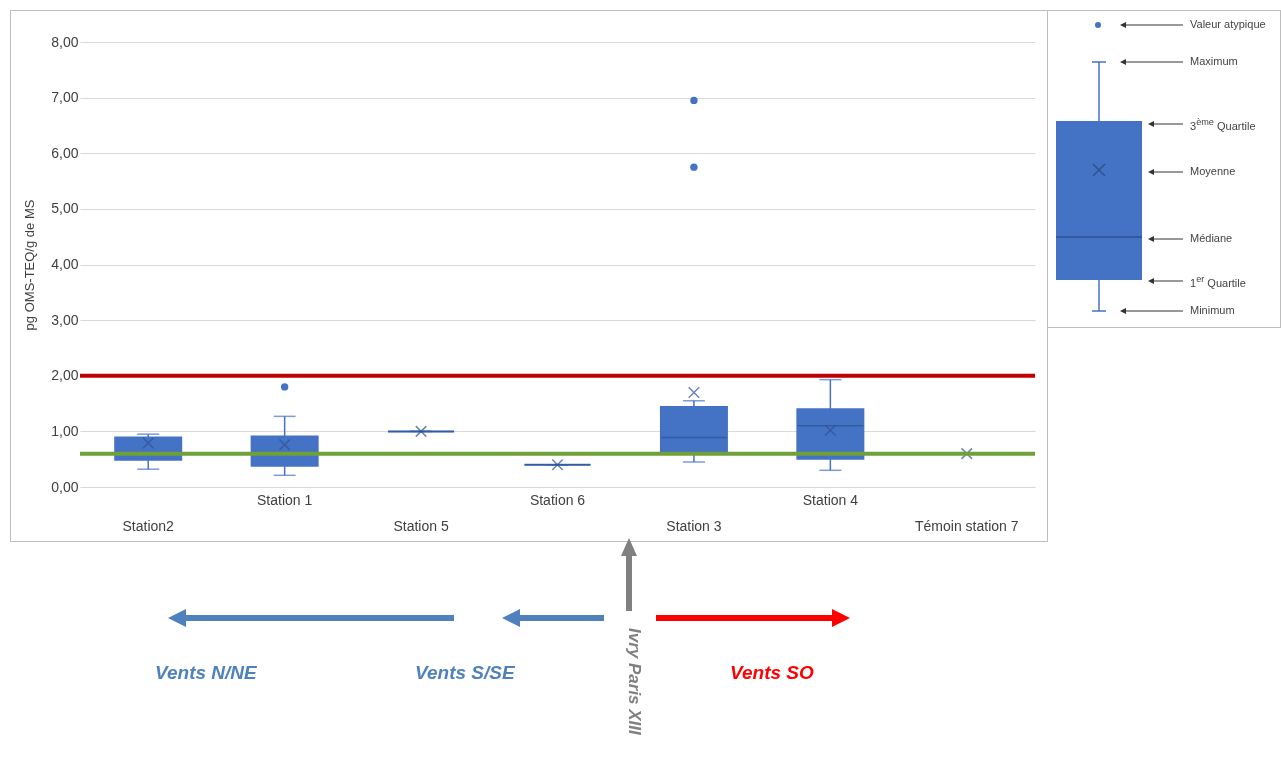  I want to click on text: Maximum, so click(1214, 61).